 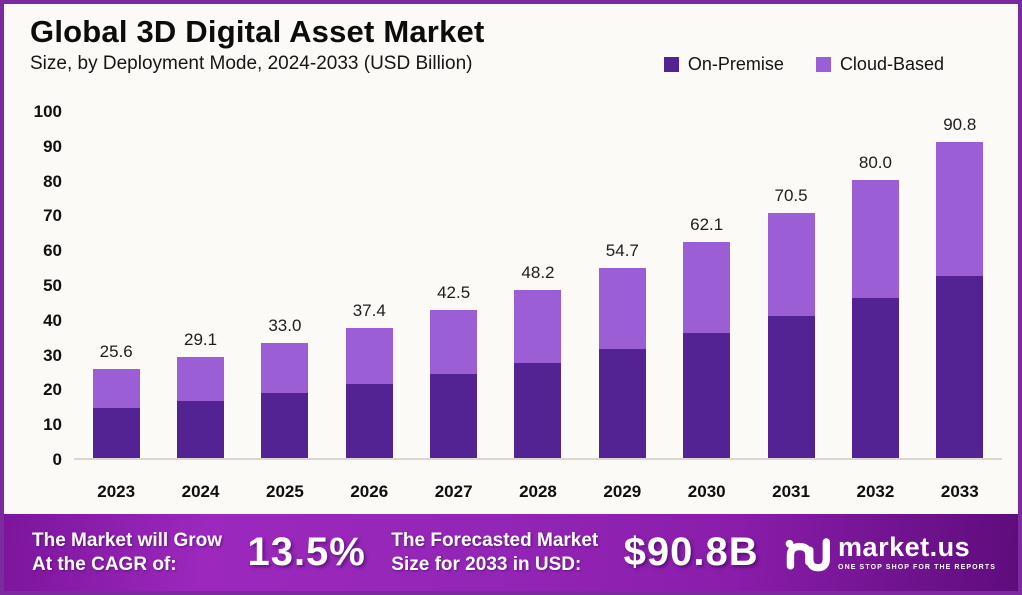 I want to click on bar-total-label: 25.6, so click(x=116, y=351).